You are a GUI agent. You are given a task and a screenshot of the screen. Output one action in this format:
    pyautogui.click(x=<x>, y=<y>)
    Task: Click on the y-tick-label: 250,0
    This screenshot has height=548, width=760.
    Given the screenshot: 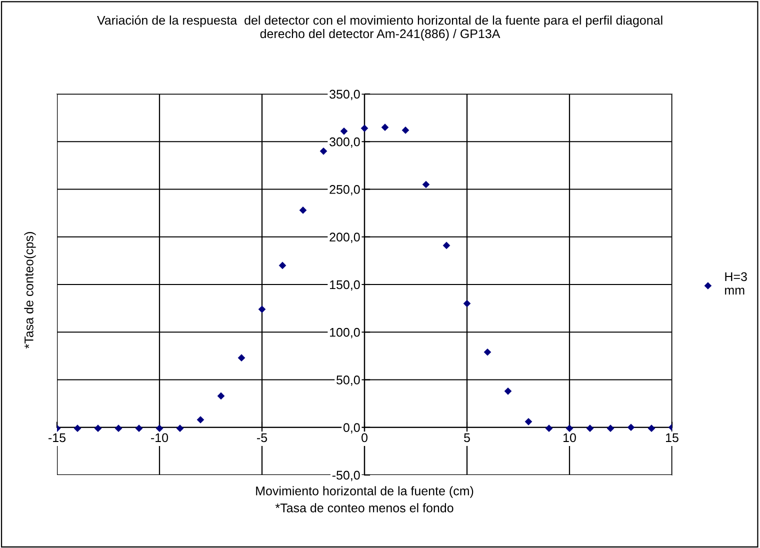 What is the action you would take?
    pyautogui.click(x=345, y=190)
    